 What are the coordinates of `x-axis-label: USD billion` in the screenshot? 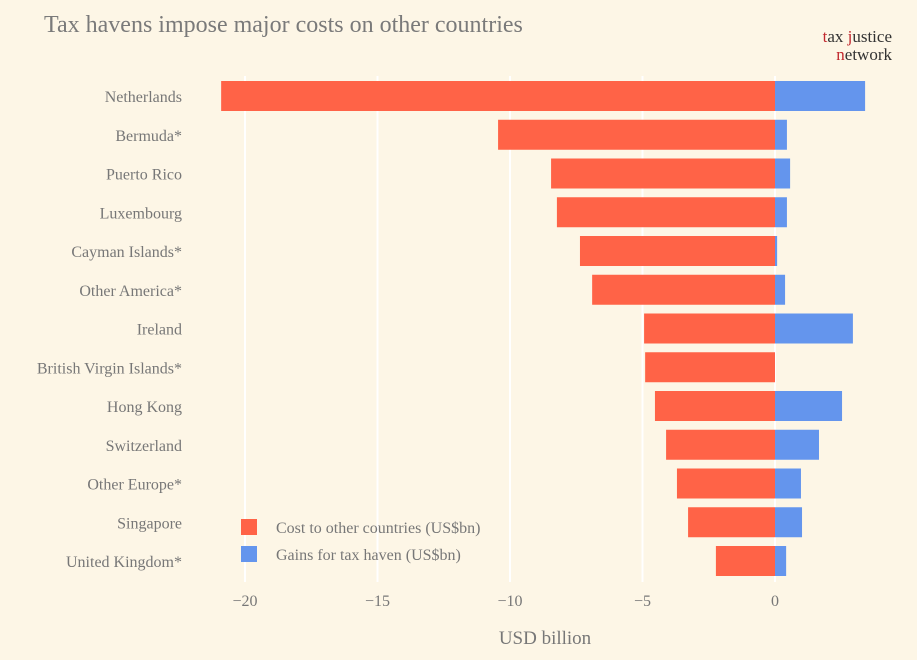 It's located at (545, 638).